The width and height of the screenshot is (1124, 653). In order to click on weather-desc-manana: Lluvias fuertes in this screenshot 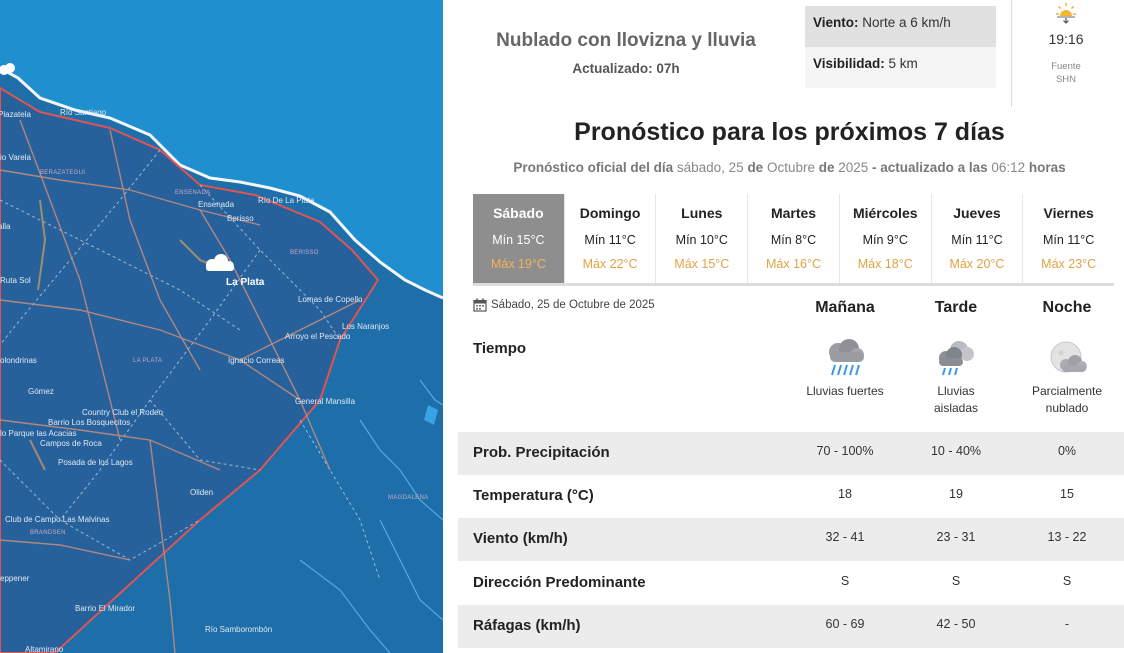, I will do `click(845, 391)`.